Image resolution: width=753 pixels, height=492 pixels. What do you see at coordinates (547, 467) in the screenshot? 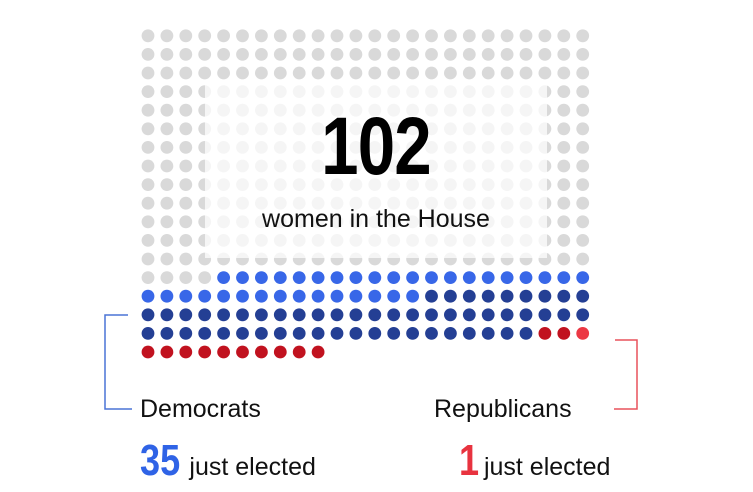
I see `republicans-just-elected-text: just elected` at bounding box center [547, 467].